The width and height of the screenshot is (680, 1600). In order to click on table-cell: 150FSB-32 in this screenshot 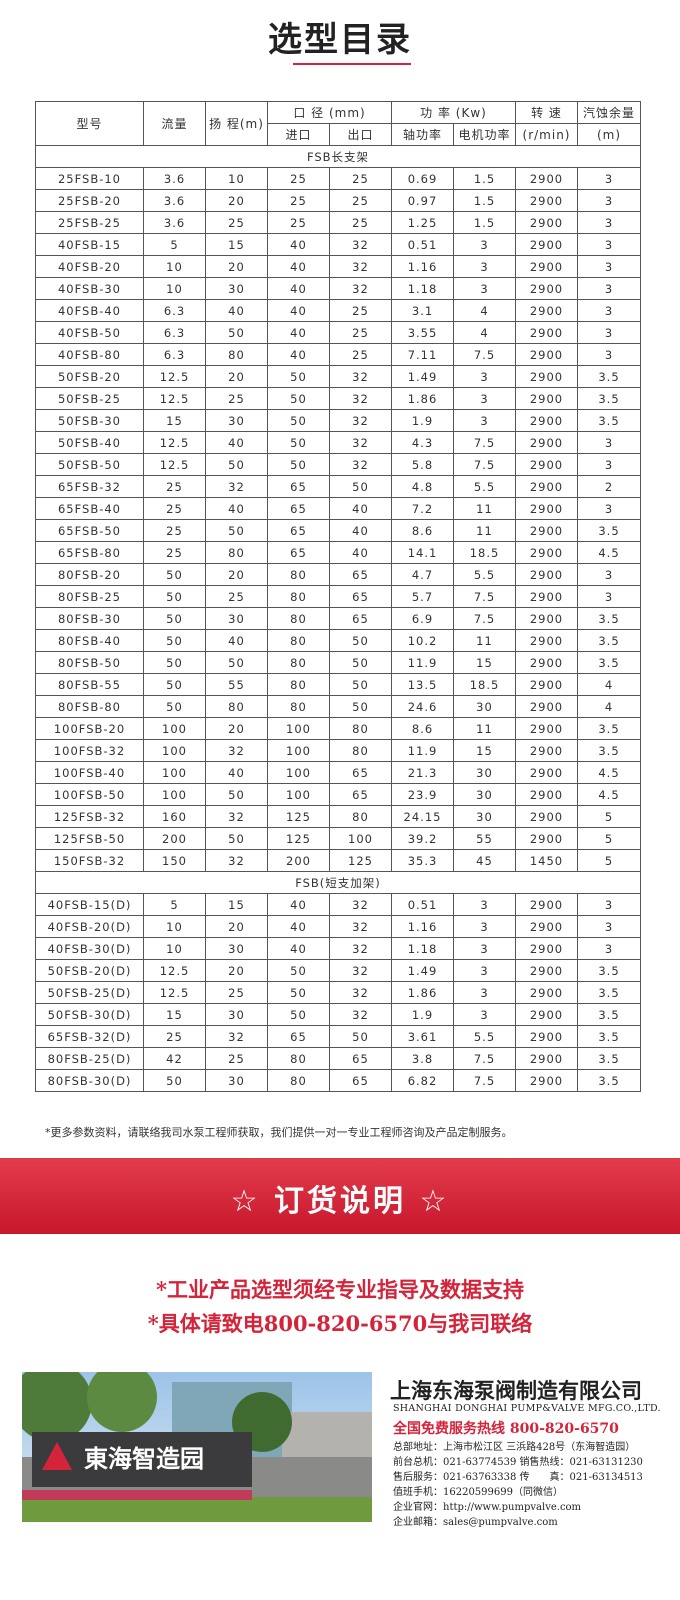, I will do `click(89, 860)`.